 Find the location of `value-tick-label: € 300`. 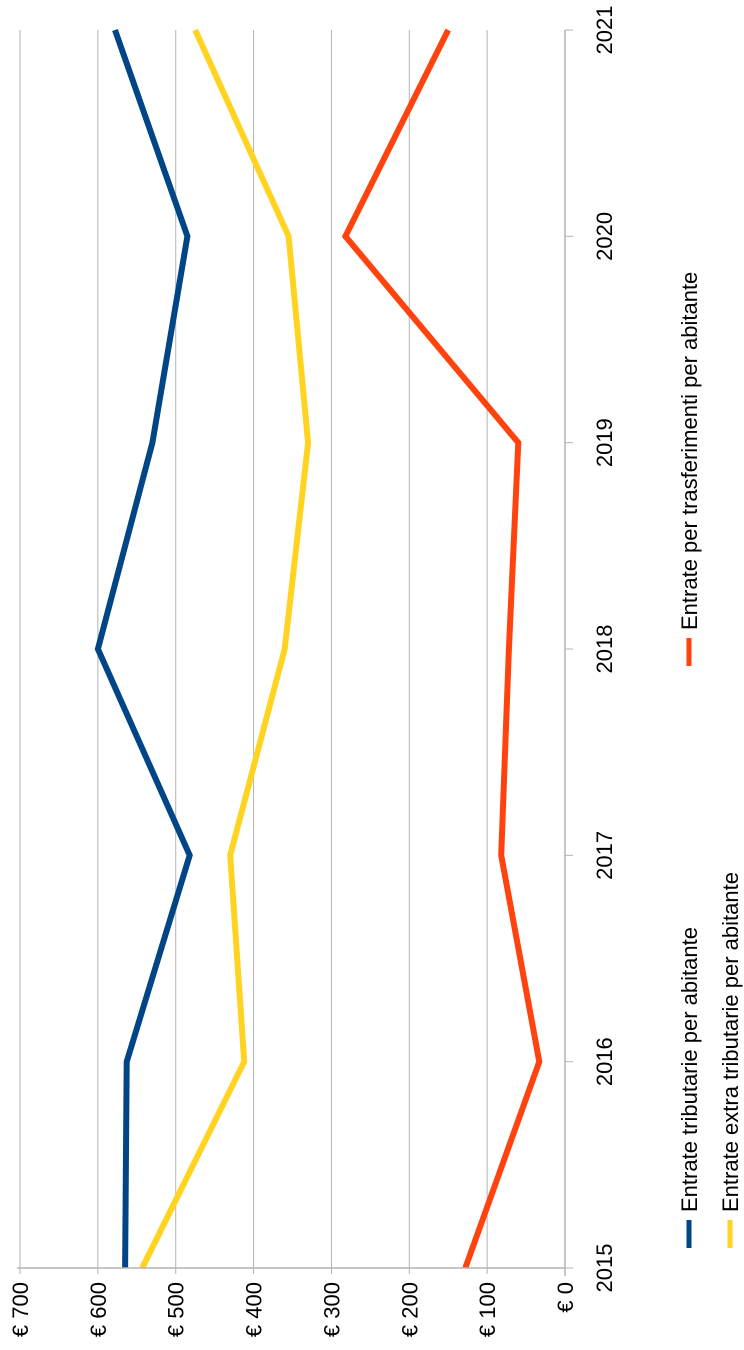

value-tick-label: € 300 is located at coordinates (331, 1309).